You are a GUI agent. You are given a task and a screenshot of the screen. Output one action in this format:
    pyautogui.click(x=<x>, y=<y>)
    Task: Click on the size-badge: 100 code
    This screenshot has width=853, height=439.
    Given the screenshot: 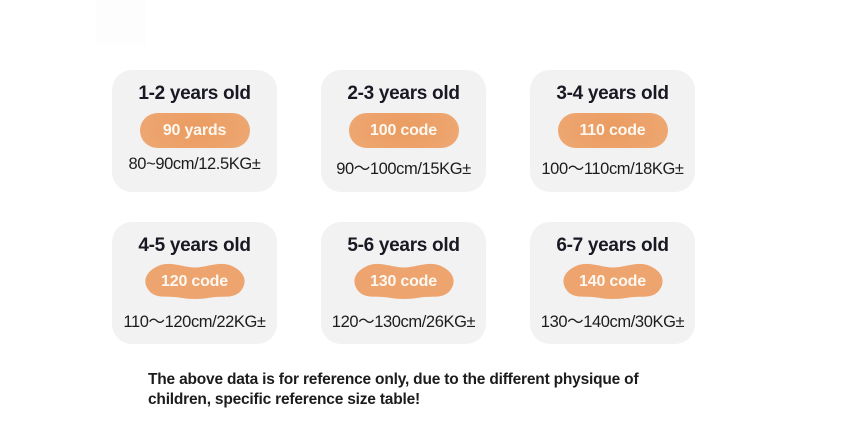 What is the action you would take?
    pyautogui.click(x=403, y=130)
    